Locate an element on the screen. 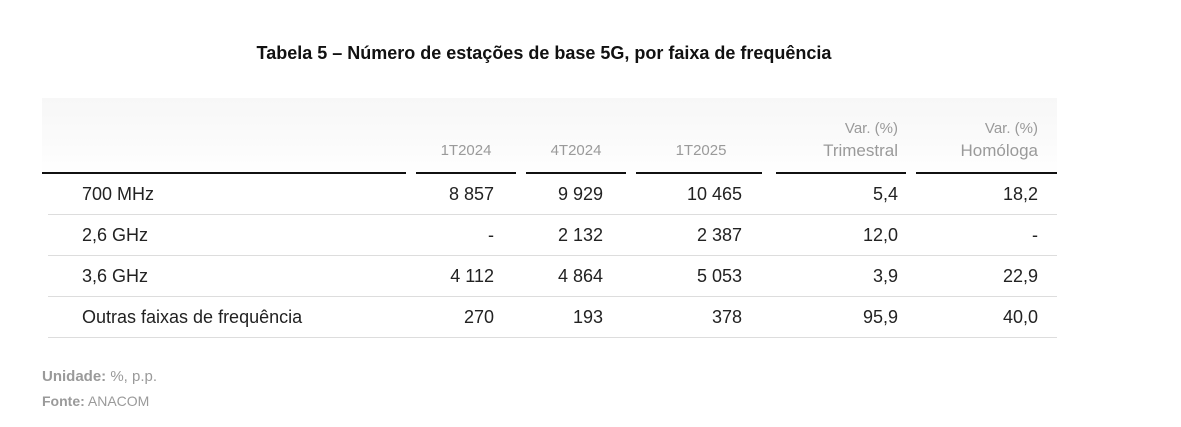 The image size is (1181, 427). unit-note: Unidade: %, p.p. is located at coordinates (99, 377).